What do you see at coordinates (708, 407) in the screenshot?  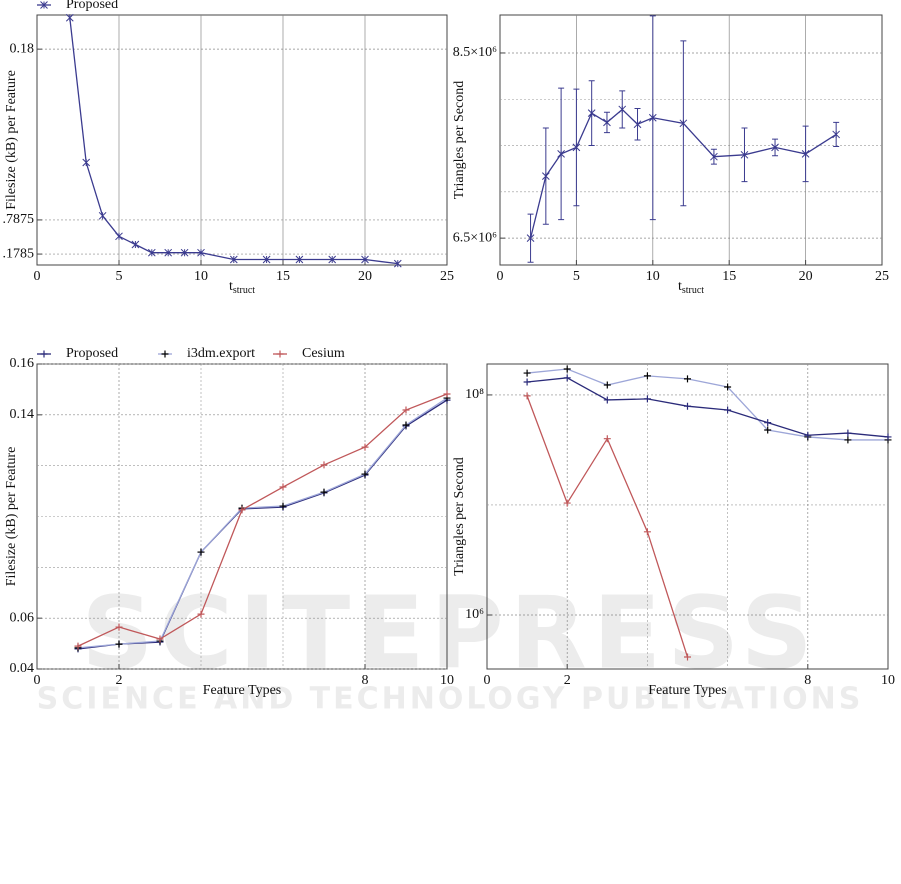 I see `series-line` at bounding box center [708, 407].